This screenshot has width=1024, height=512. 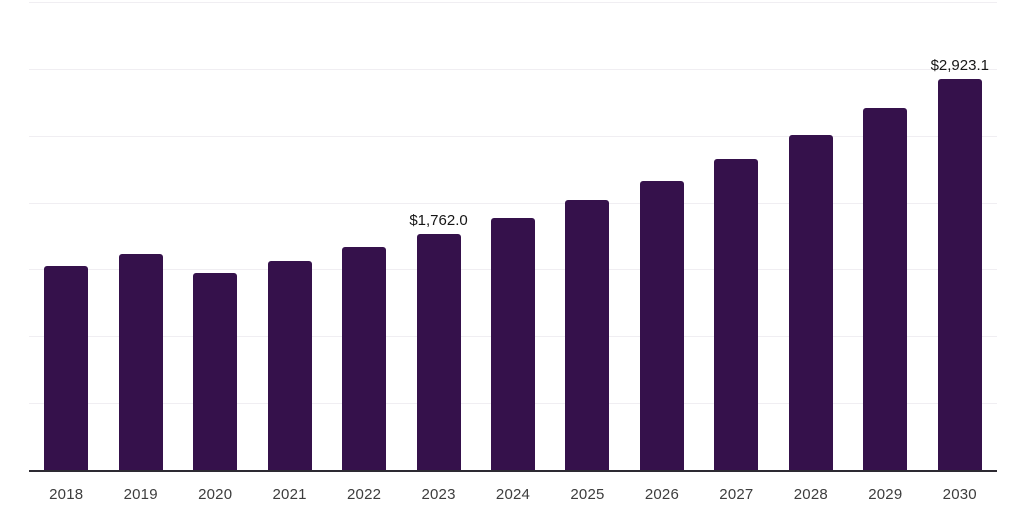 I want to click on bar-2022, so click(x=364, y=358).